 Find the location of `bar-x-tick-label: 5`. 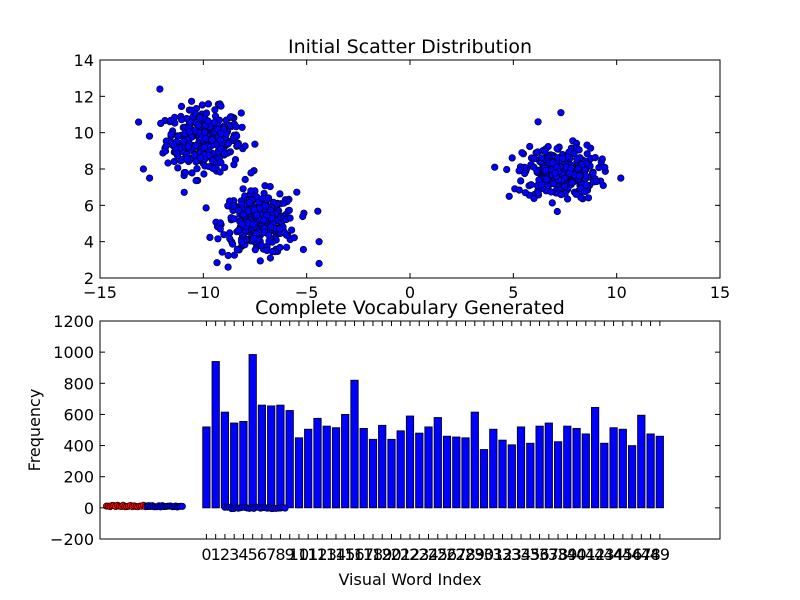

bar-x-tick-label: 5 is located at coordinates (253, 554).